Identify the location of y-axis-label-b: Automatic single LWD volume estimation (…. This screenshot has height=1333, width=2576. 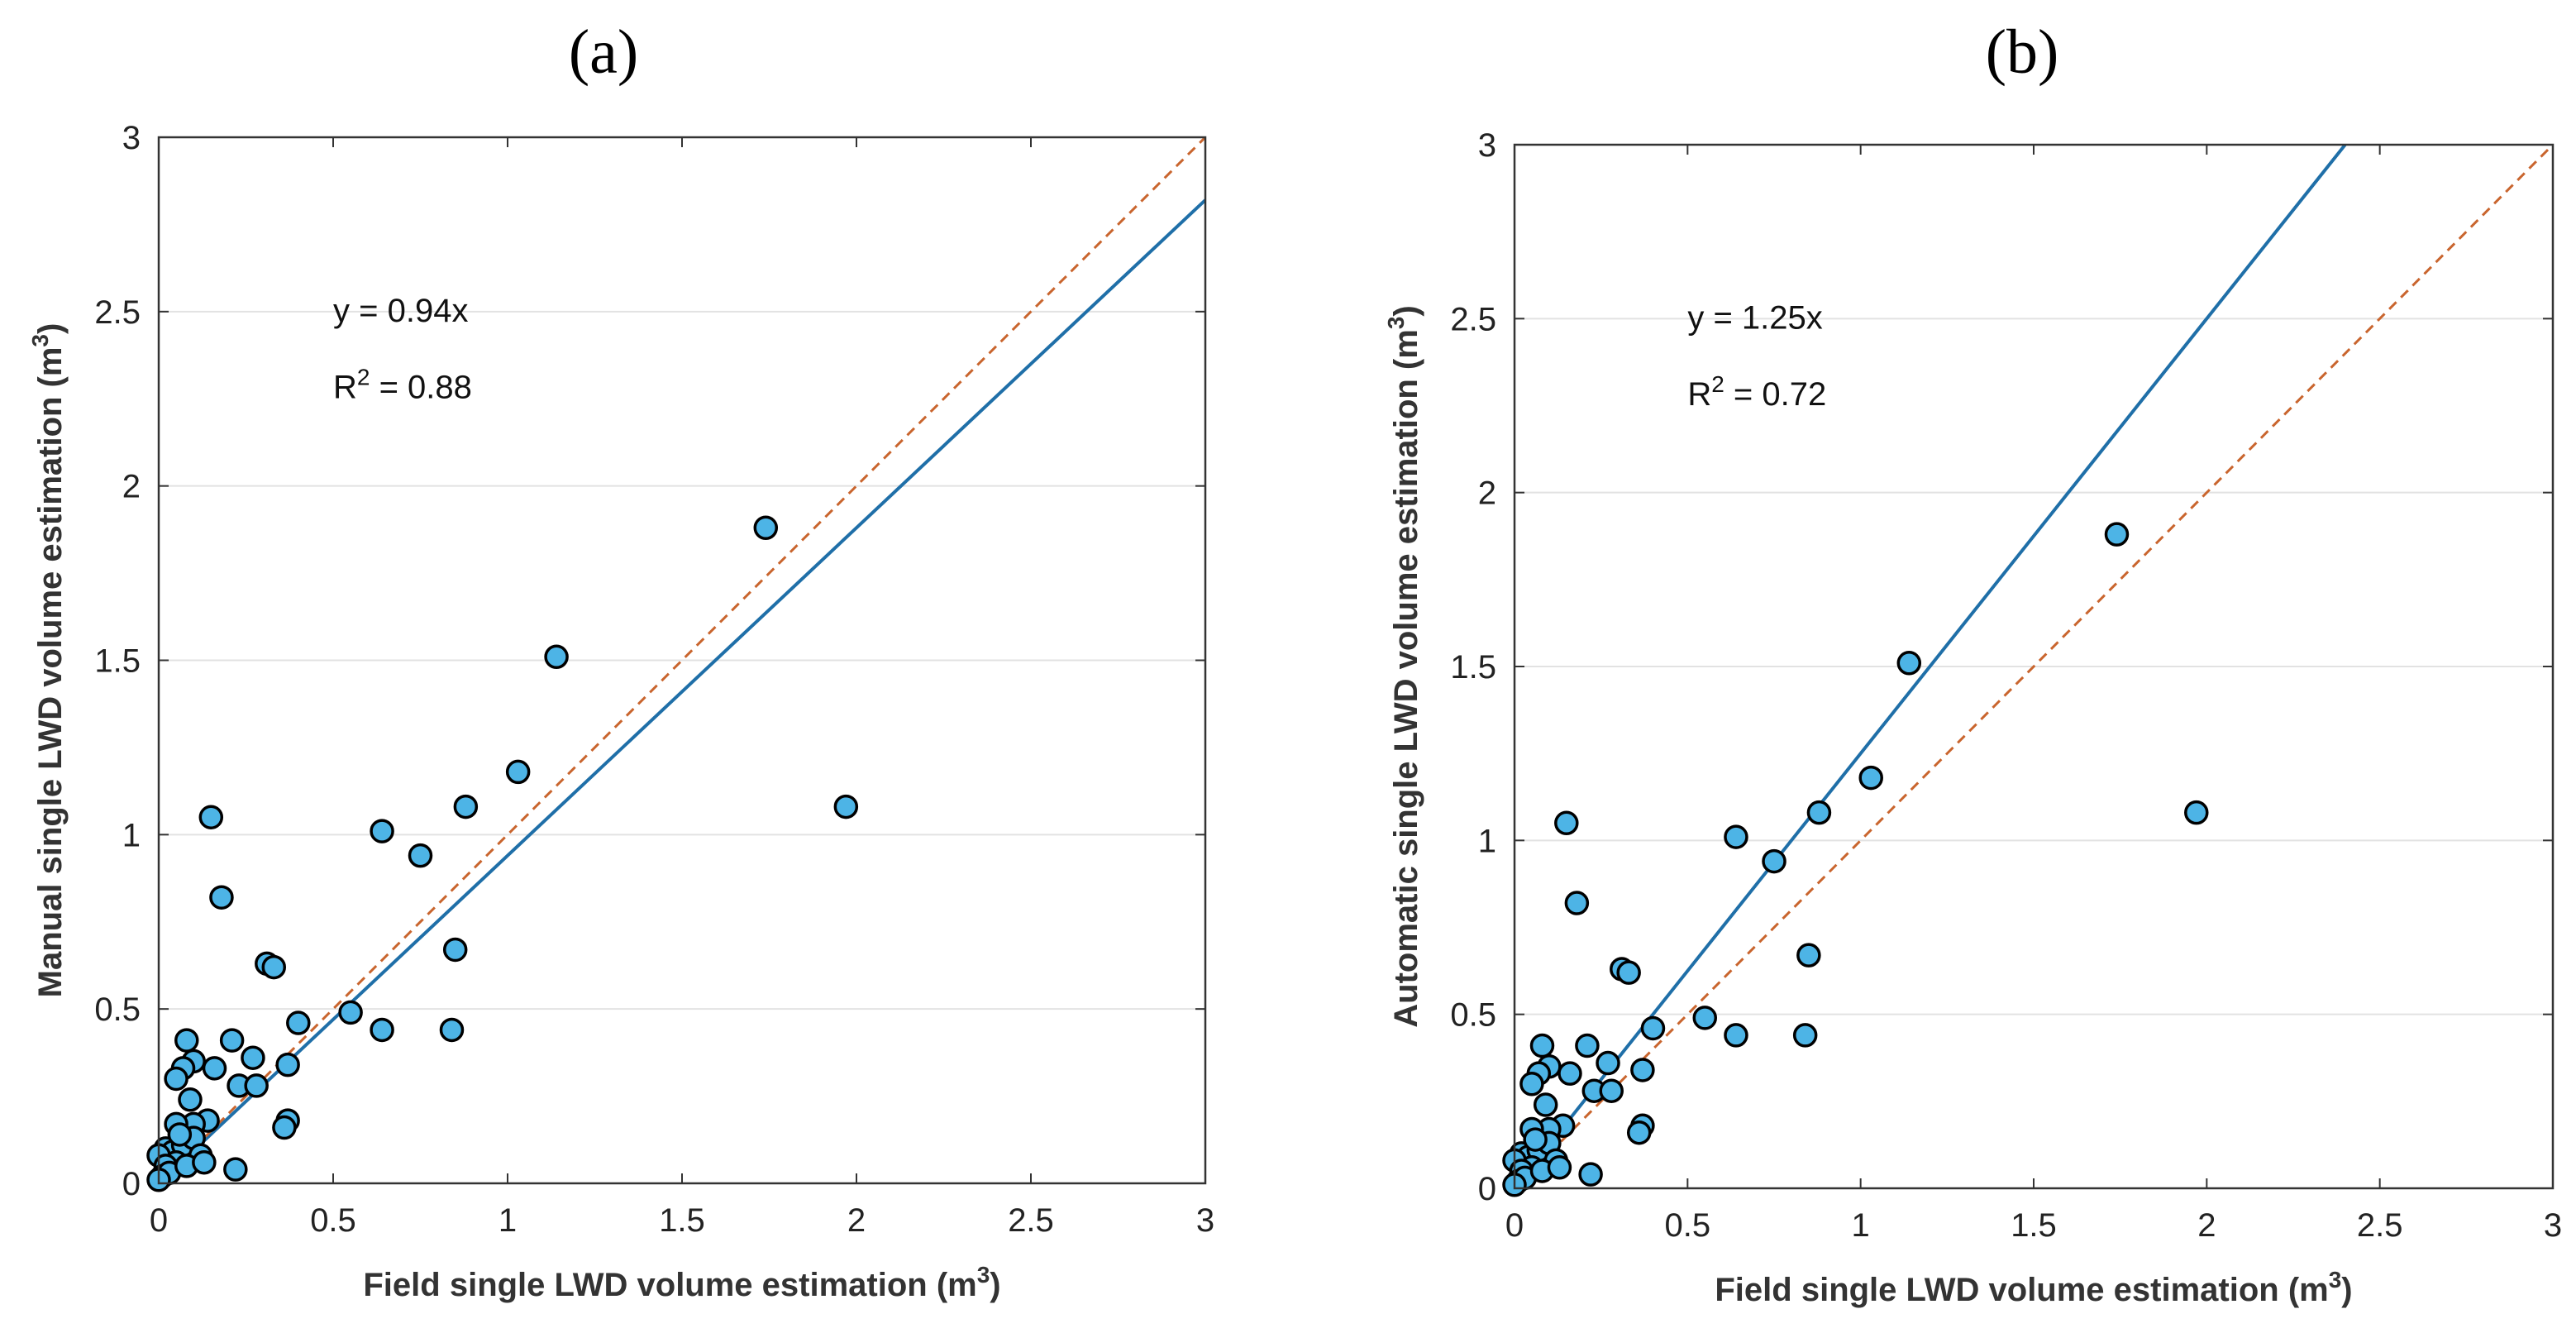
(1403, 666).